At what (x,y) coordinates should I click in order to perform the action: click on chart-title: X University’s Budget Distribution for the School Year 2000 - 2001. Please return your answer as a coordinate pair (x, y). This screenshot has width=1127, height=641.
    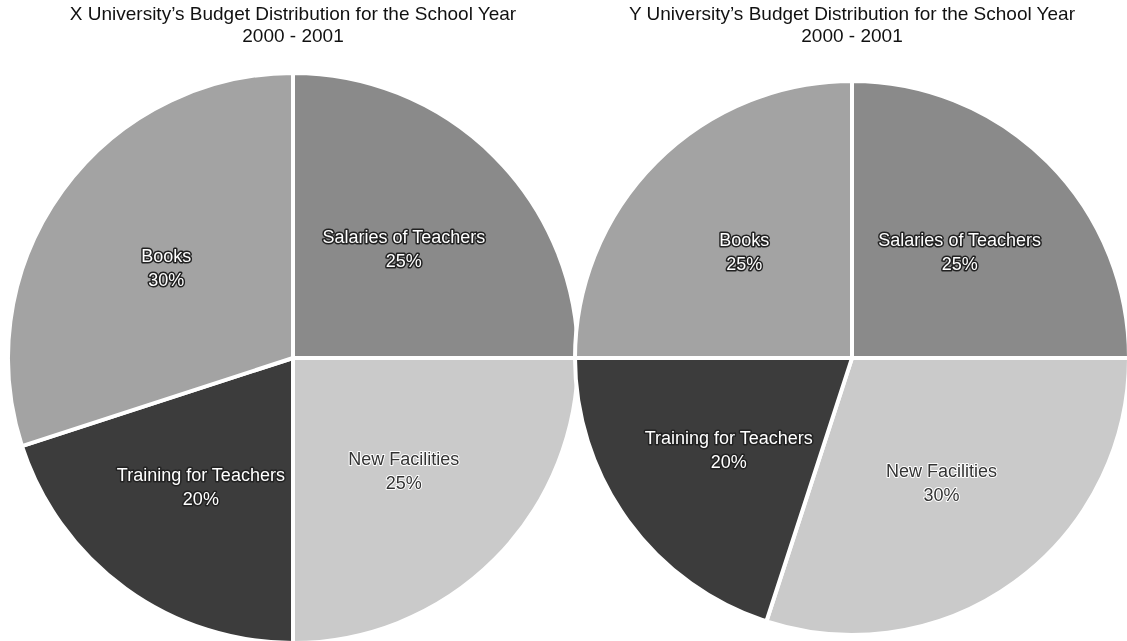
    Looking at the image, I should click on (293, 24).